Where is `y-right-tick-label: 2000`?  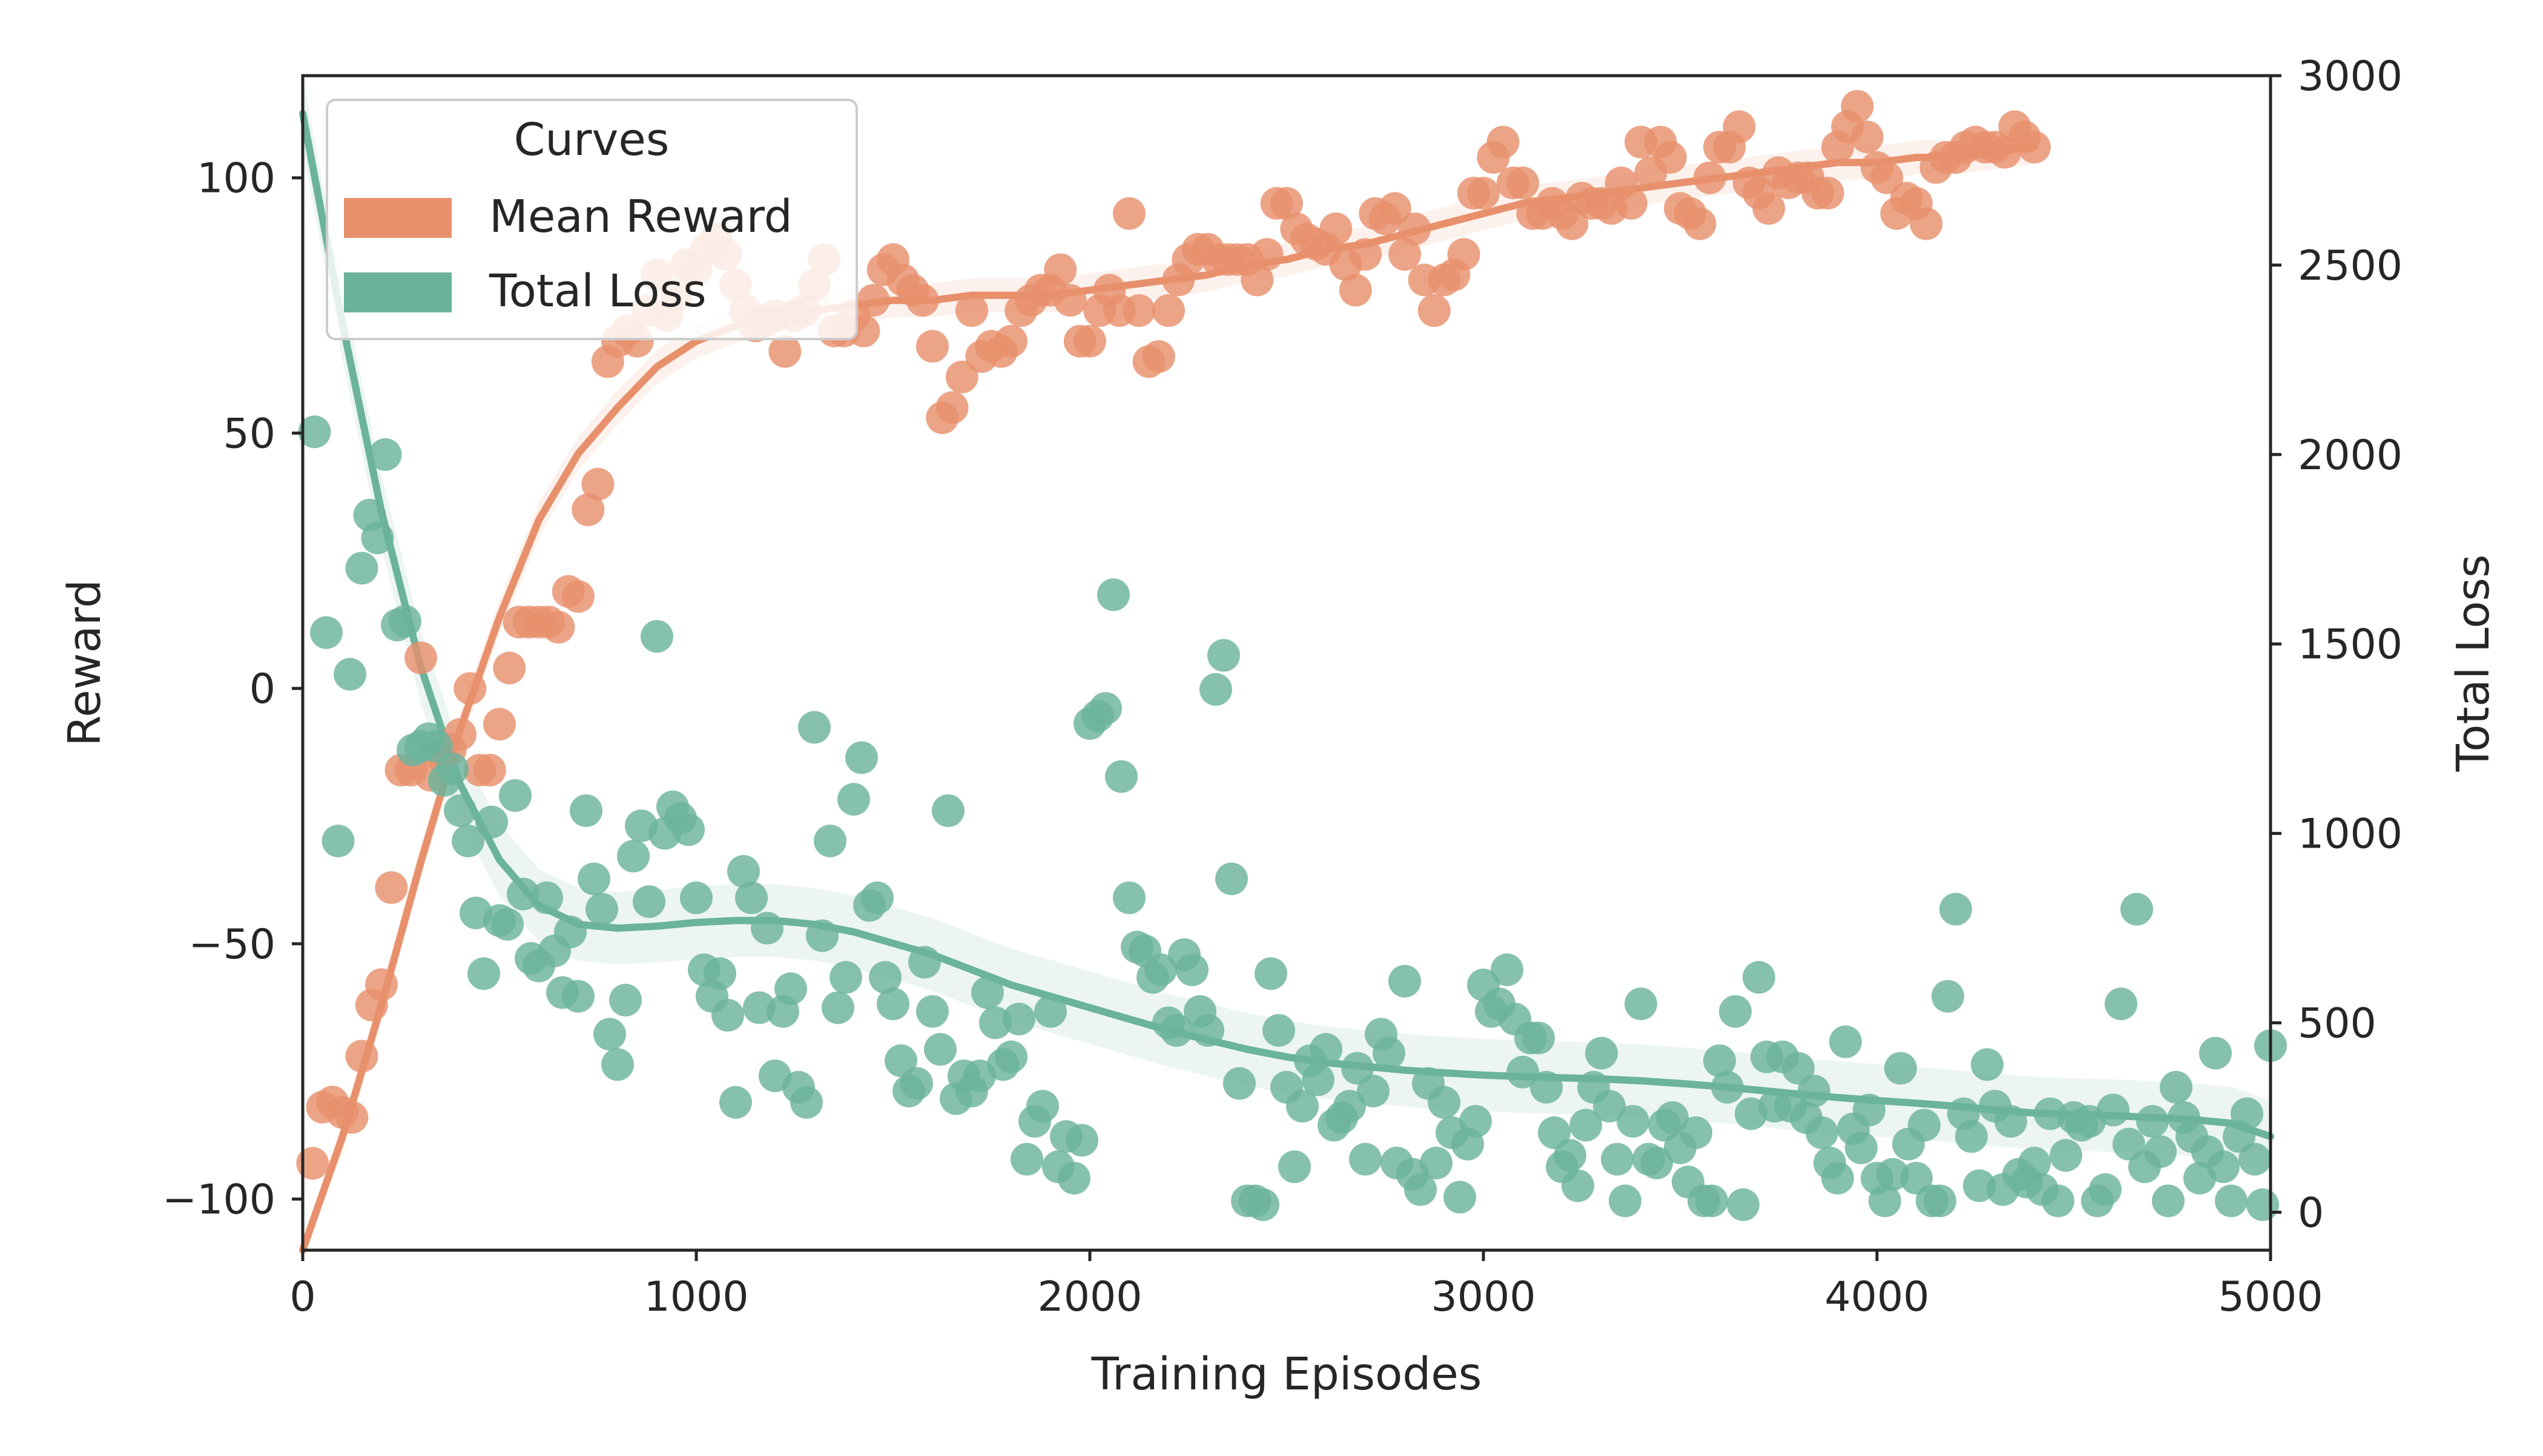
y-right-tick-label: 2000 is located at coordinates (2351, 455).